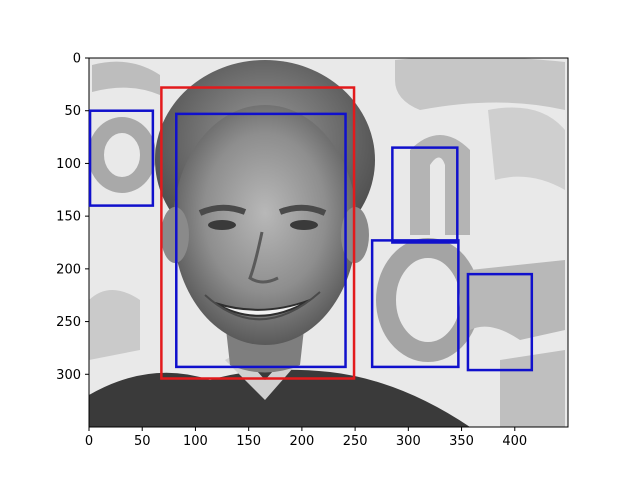 This screenshot has height=480, width=640. What do you see at coordinates (68, 375) in the screenshot?
I see `y-tick-label: 300` at bounding box center [68, 375].